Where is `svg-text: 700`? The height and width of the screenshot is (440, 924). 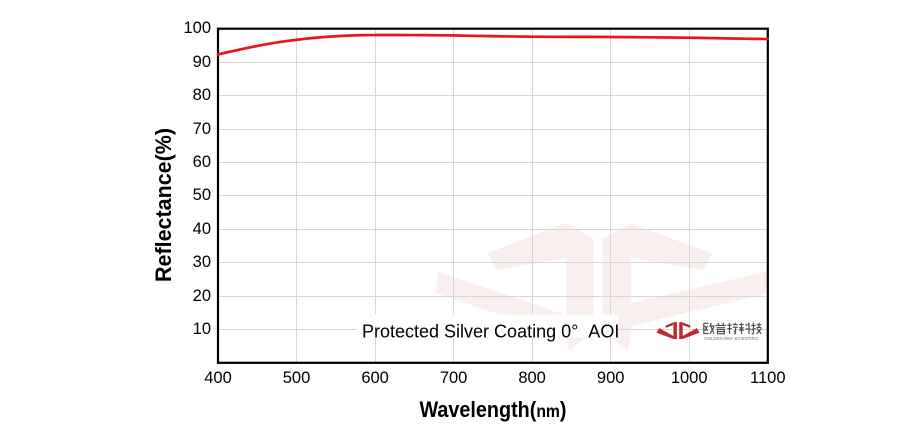
svg-text: 700 is located at coordinates (454, 378).